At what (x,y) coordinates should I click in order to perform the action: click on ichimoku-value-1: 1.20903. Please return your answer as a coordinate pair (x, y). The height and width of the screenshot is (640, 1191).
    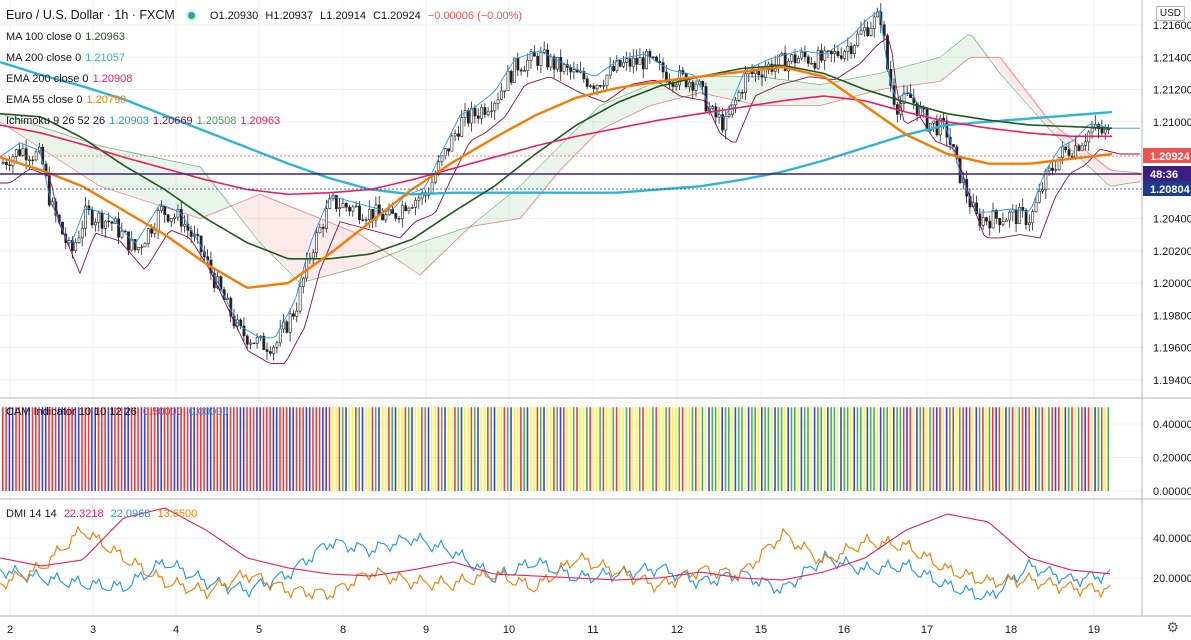
    Looking at the image, I should click on (129, 121).